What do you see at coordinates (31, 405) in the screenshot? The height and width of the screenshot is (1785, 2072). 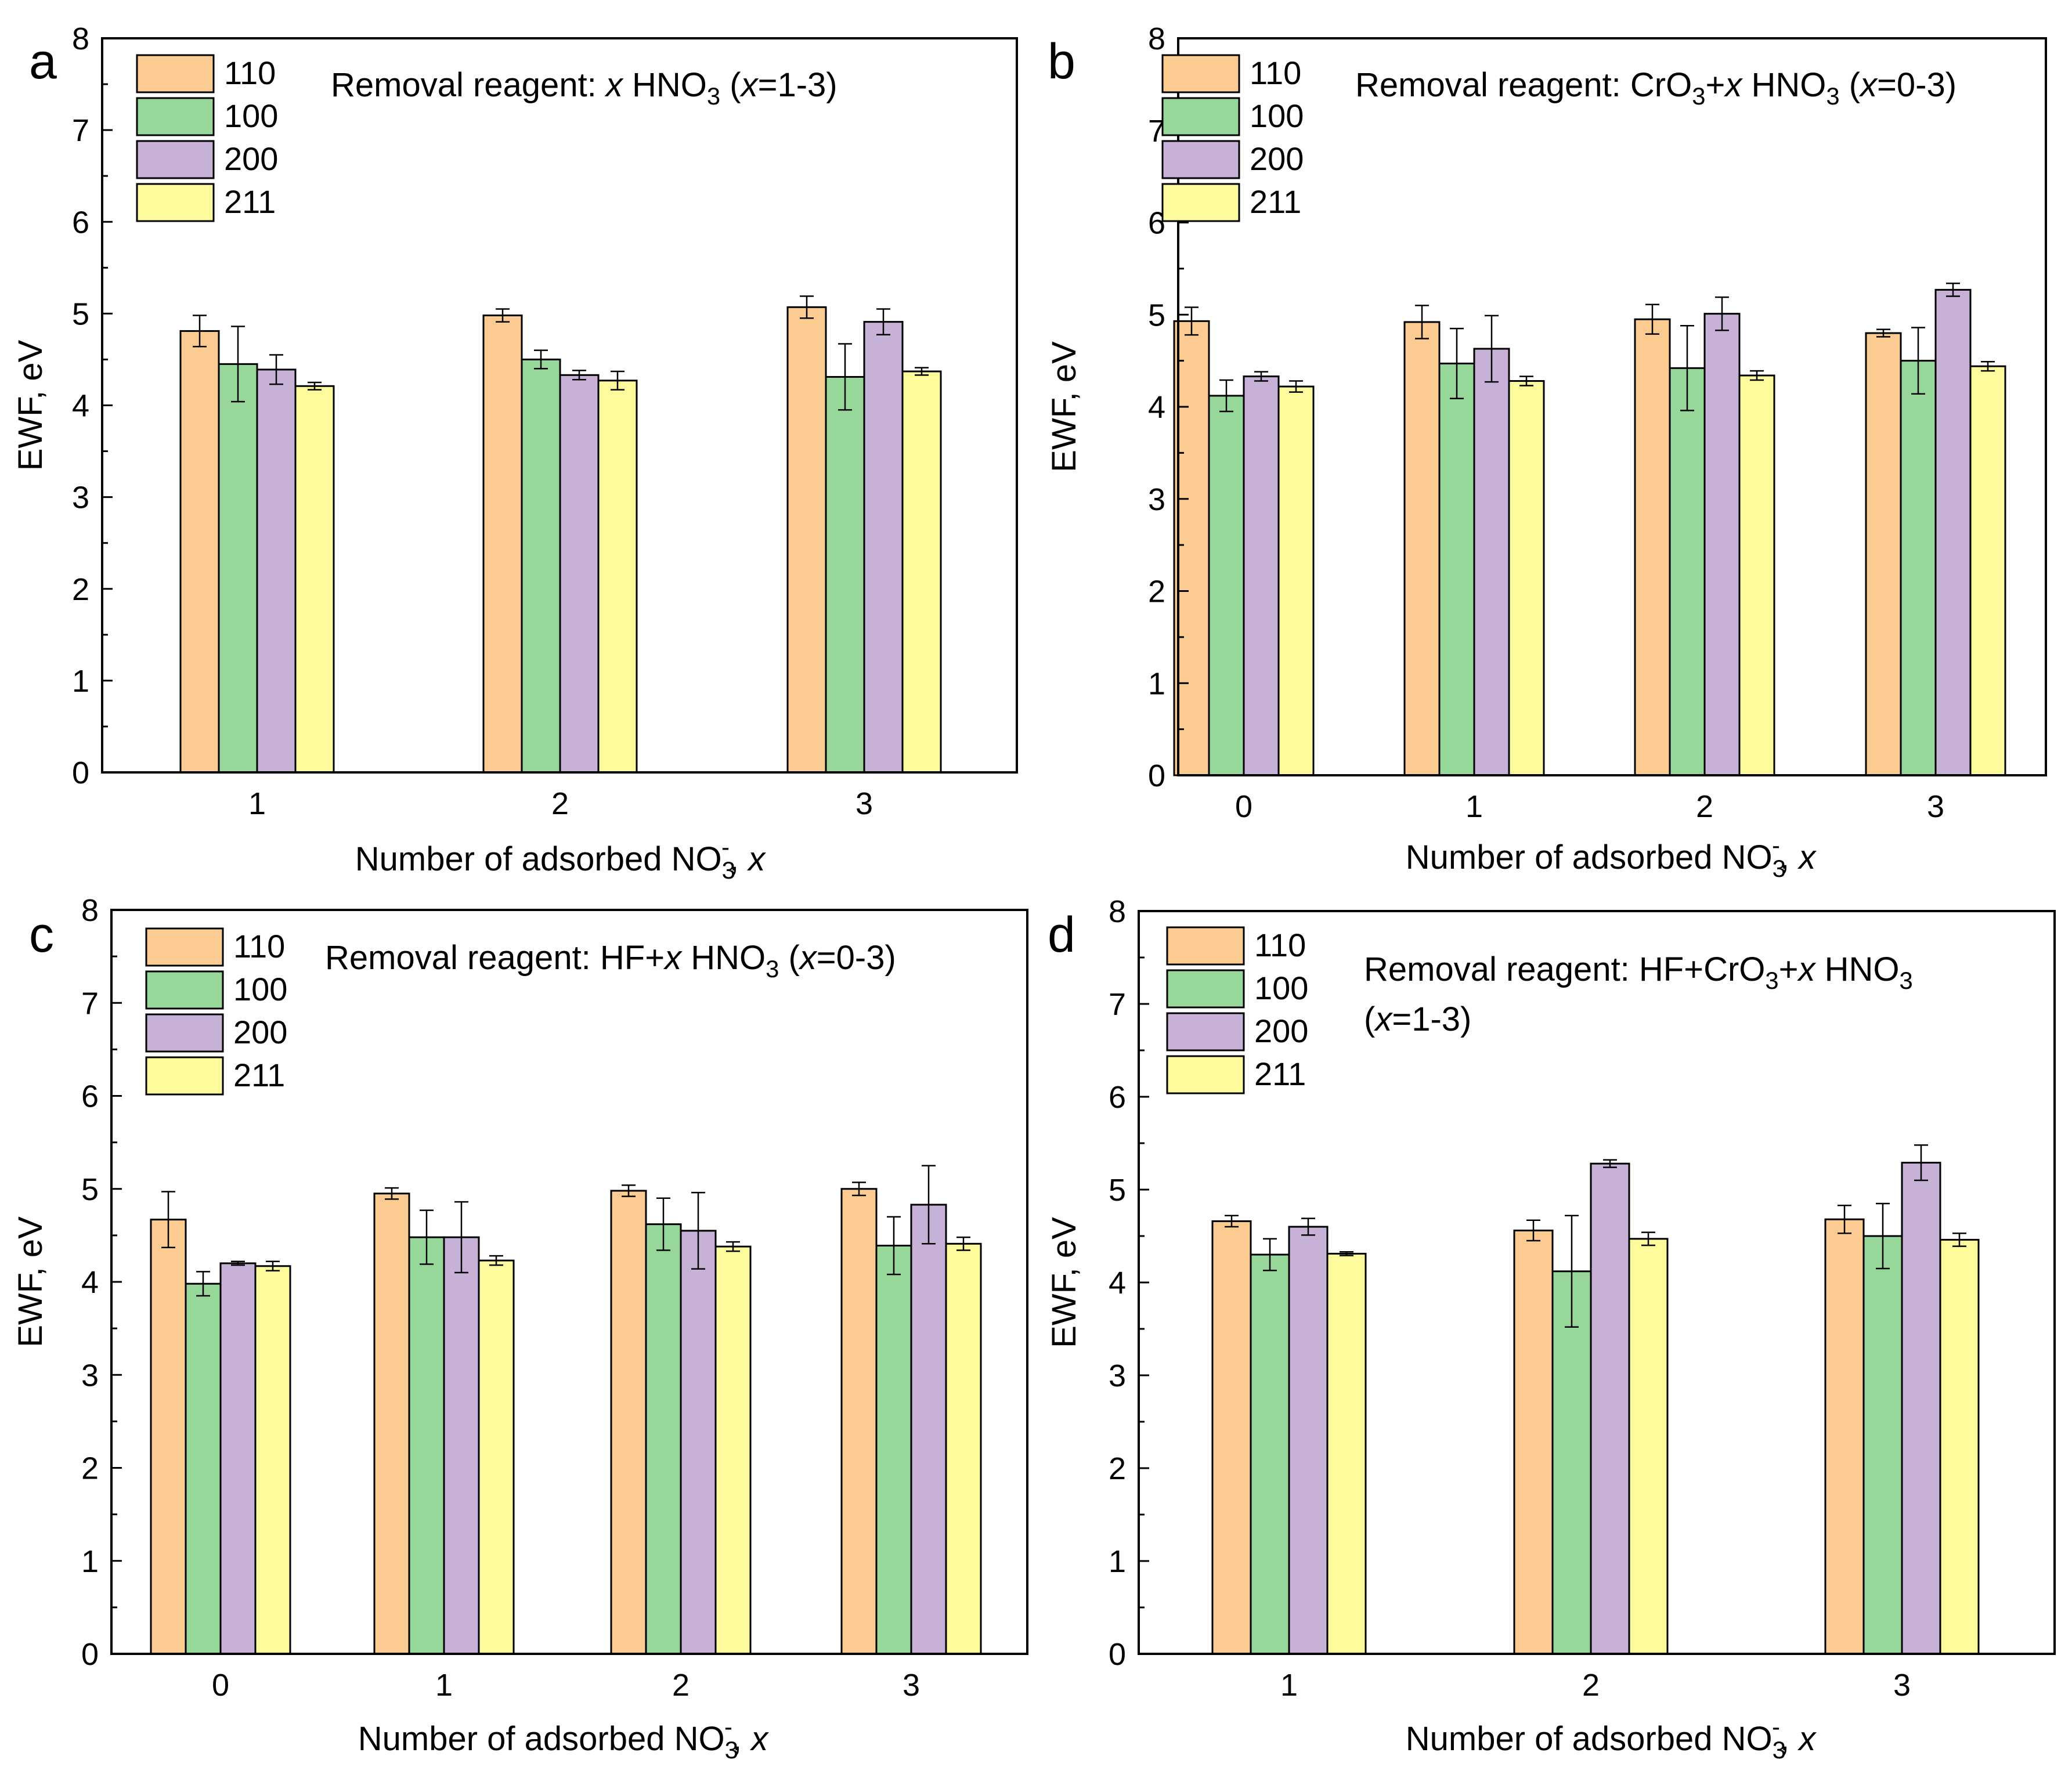 I see `y-axis-label: EWF, eV` at bounding box center [31, 405].